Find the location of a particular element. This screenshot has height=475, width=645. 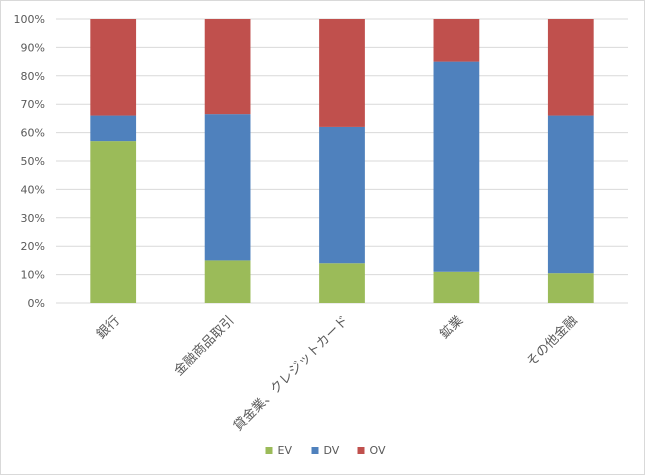

y-axis-tick-labels: 0% 10% 20% 30% 40% 50% 60% 70% 80% 90% 100% is located at coordinates (29, 161).